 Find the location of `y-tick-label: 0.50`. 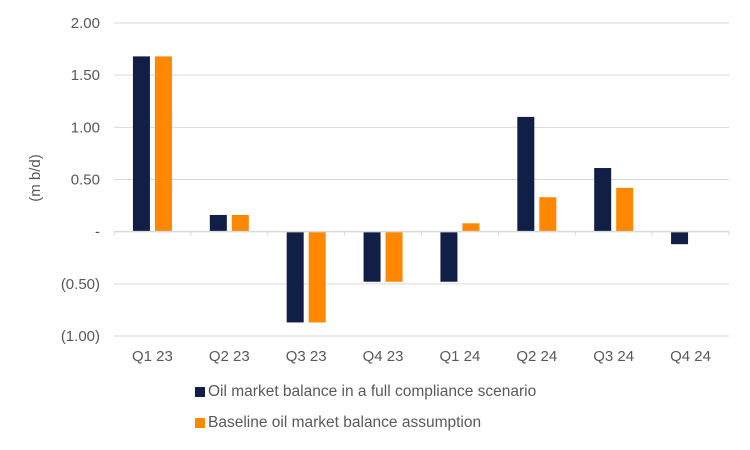

y-tick-label: 0.50 is located at coordinates (85, 180).